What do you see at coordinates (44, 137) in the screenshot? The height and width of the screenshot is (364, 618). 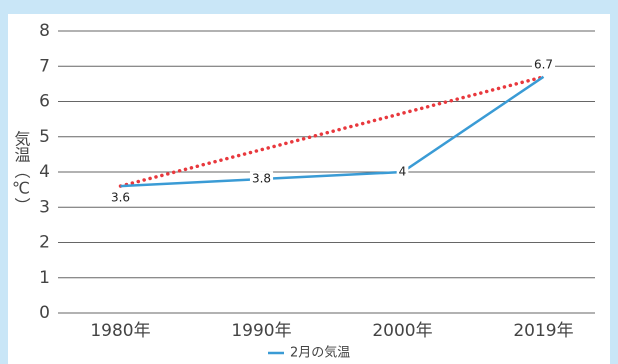 I see `y-tick-label: 5` at bounding box center [44, 137].